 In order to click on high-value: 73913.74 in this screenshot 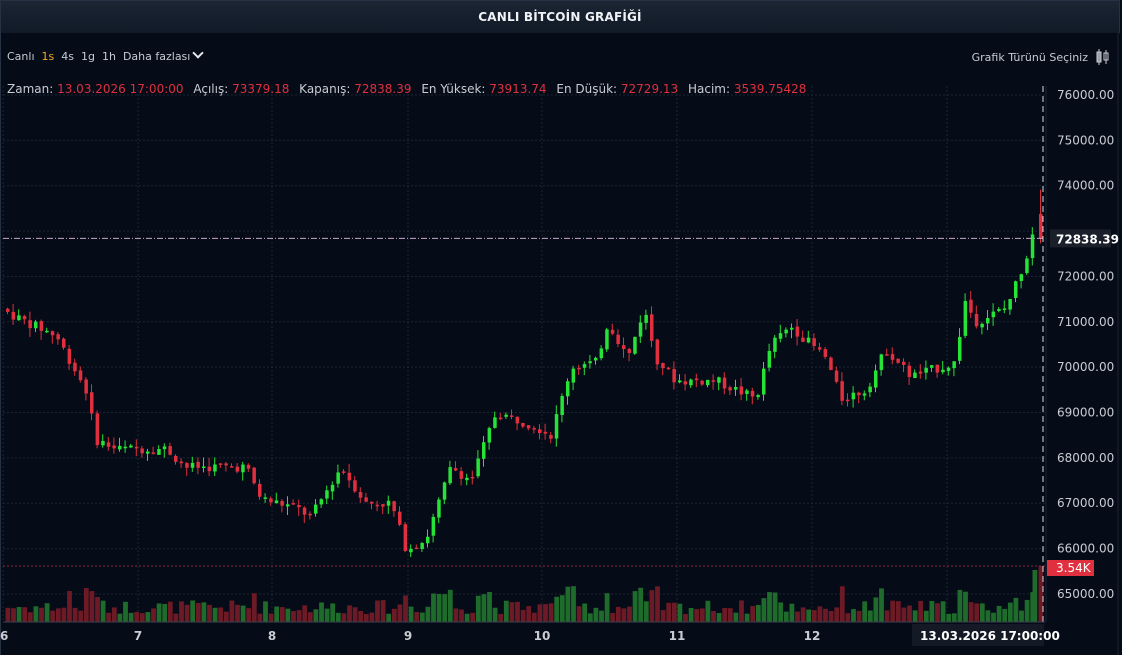, I will do `click(518, 89)`.